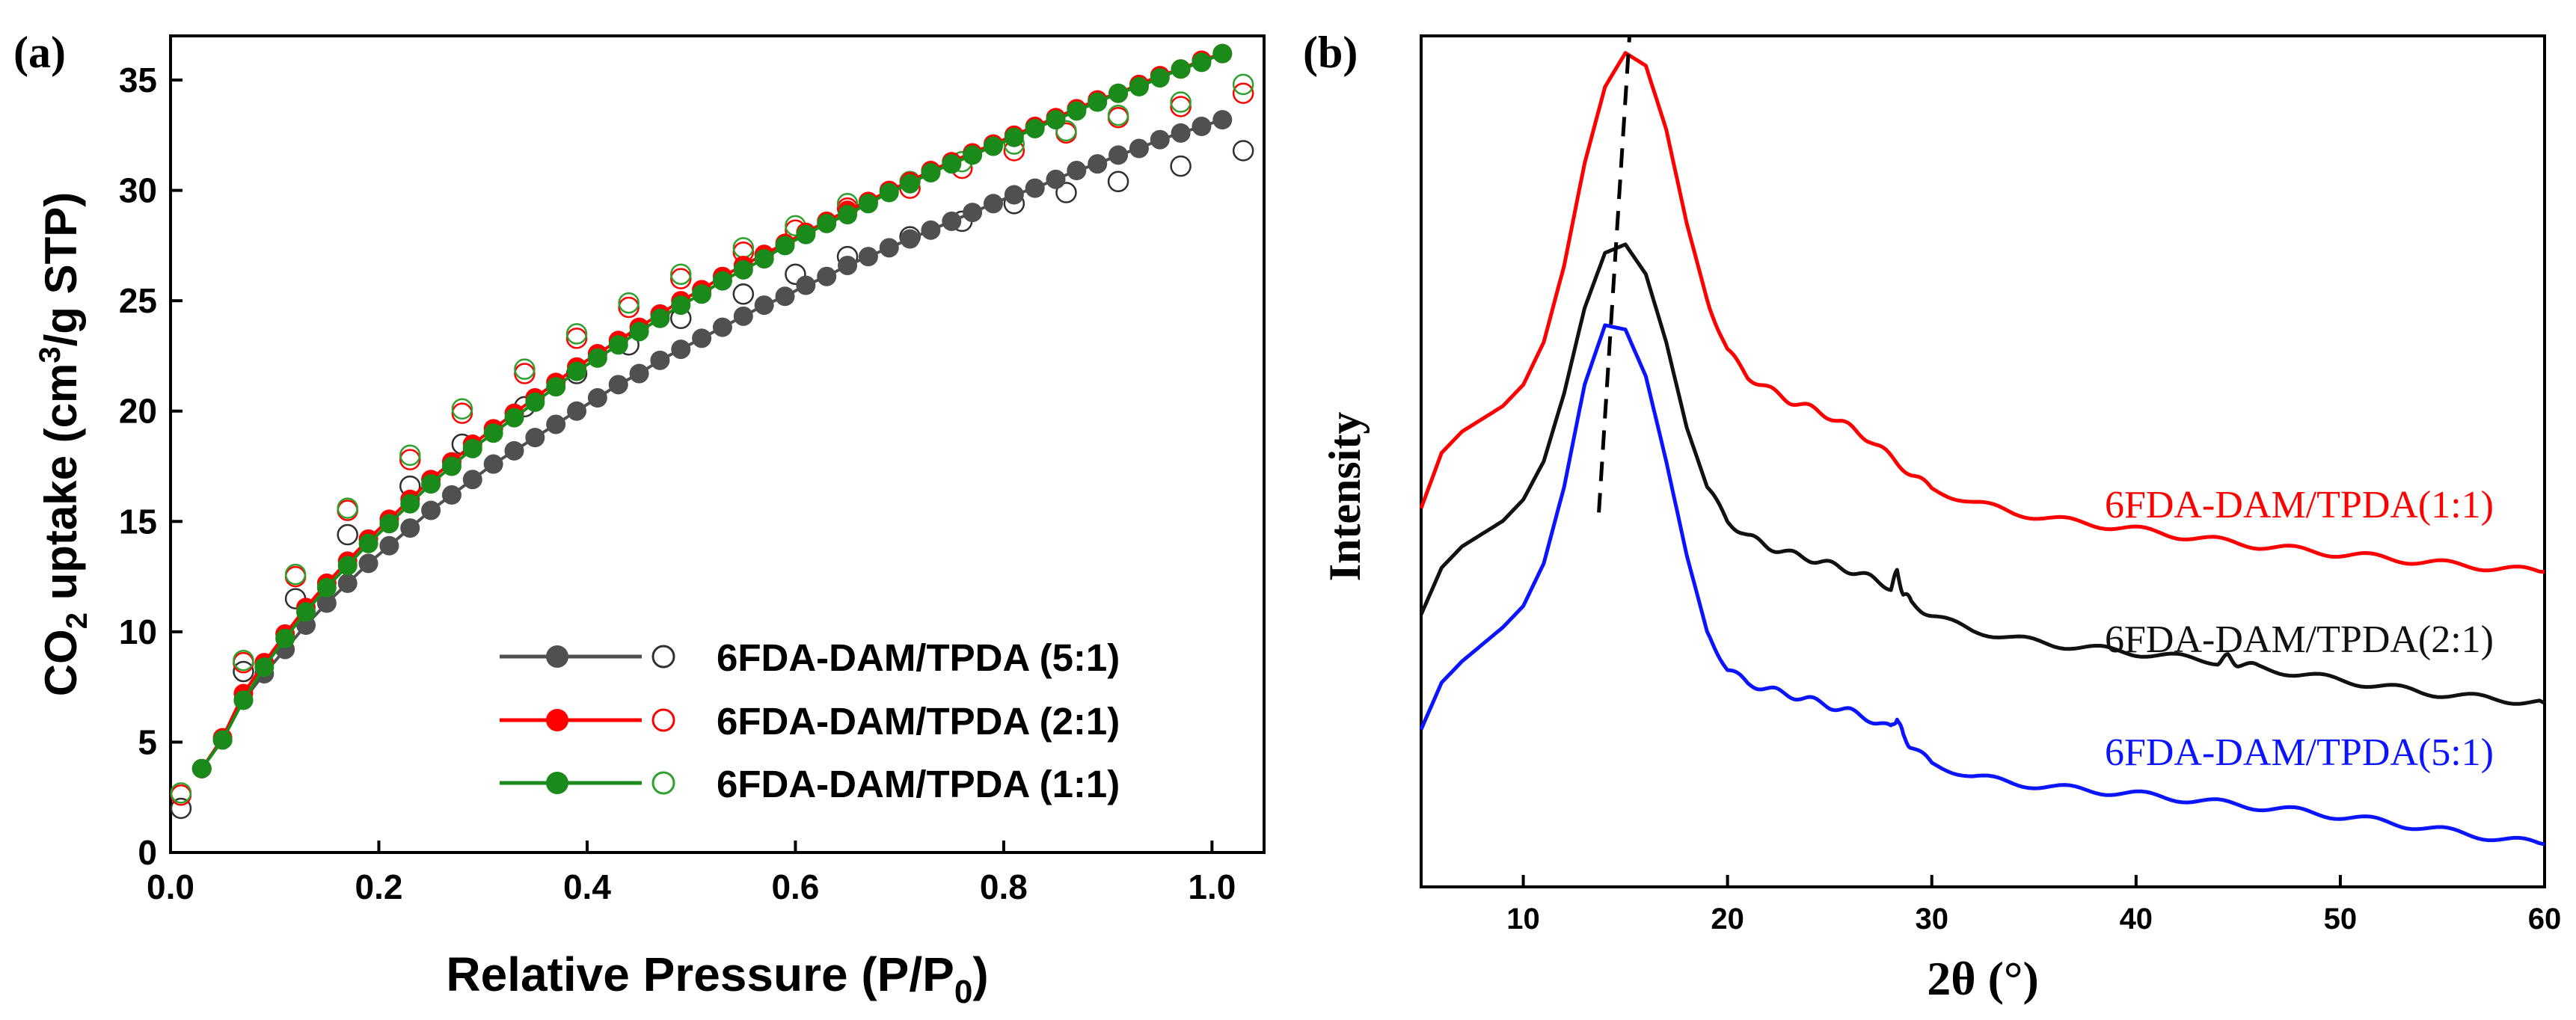 This screenshot has height=1020, width=2576. Describe the element at coordinates (587, 886) in the screenshot. I see `x-tick-label: 0.4` at that location.